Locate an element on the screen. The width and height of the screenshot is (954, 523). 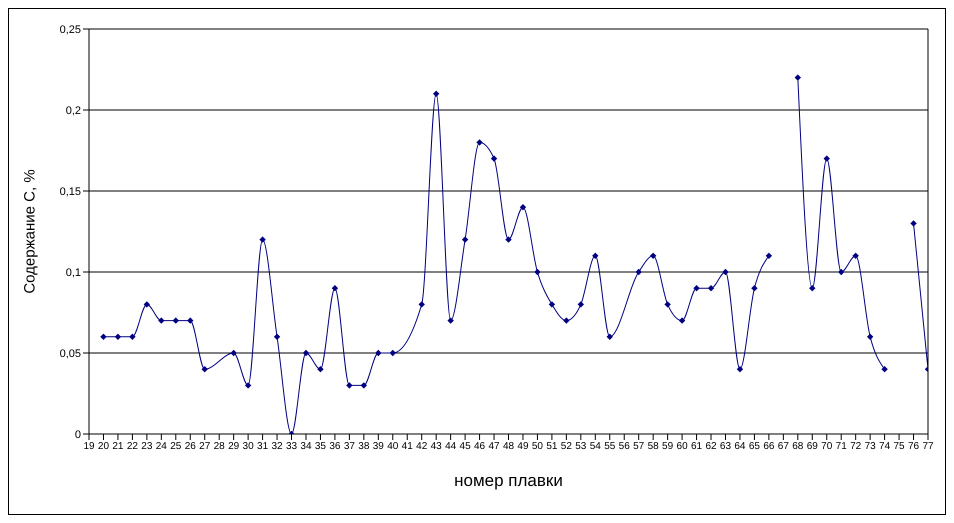
x-tick-label: 24 is located at coordinates (162, 446).